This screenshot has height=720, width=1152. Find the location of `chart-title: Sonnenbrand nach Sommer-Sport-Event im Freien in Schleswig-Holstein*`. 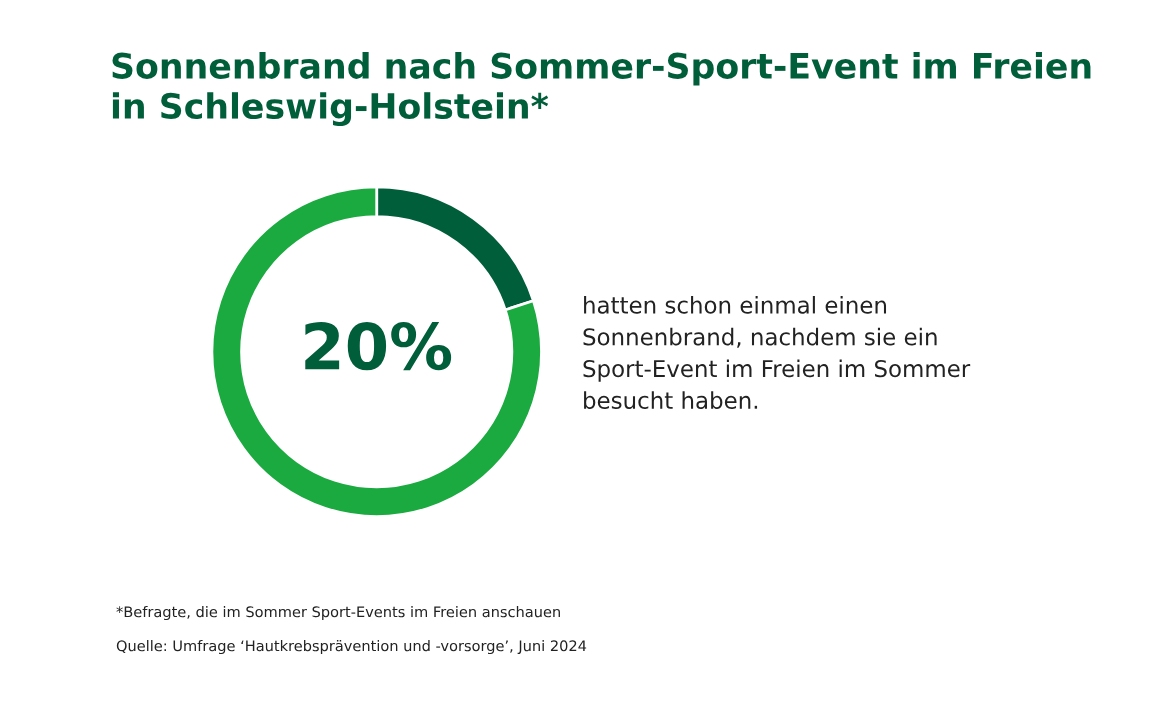

chart-title: Sonnenbrand nach Sommer-Sport-Event im Freien in Schleswig-Holstein* is located at coordinates (601, 89).